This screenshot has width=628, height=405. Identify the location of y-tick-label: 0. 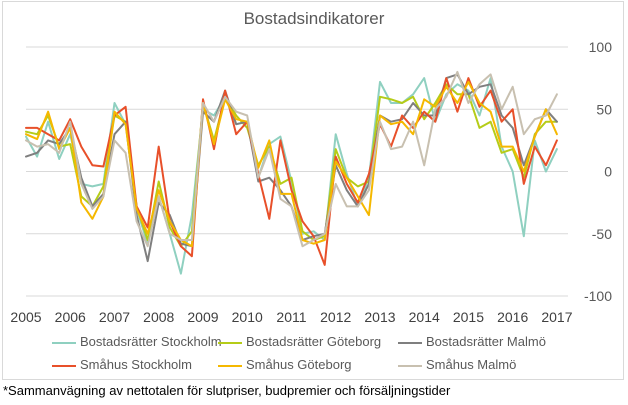
(608, 172).